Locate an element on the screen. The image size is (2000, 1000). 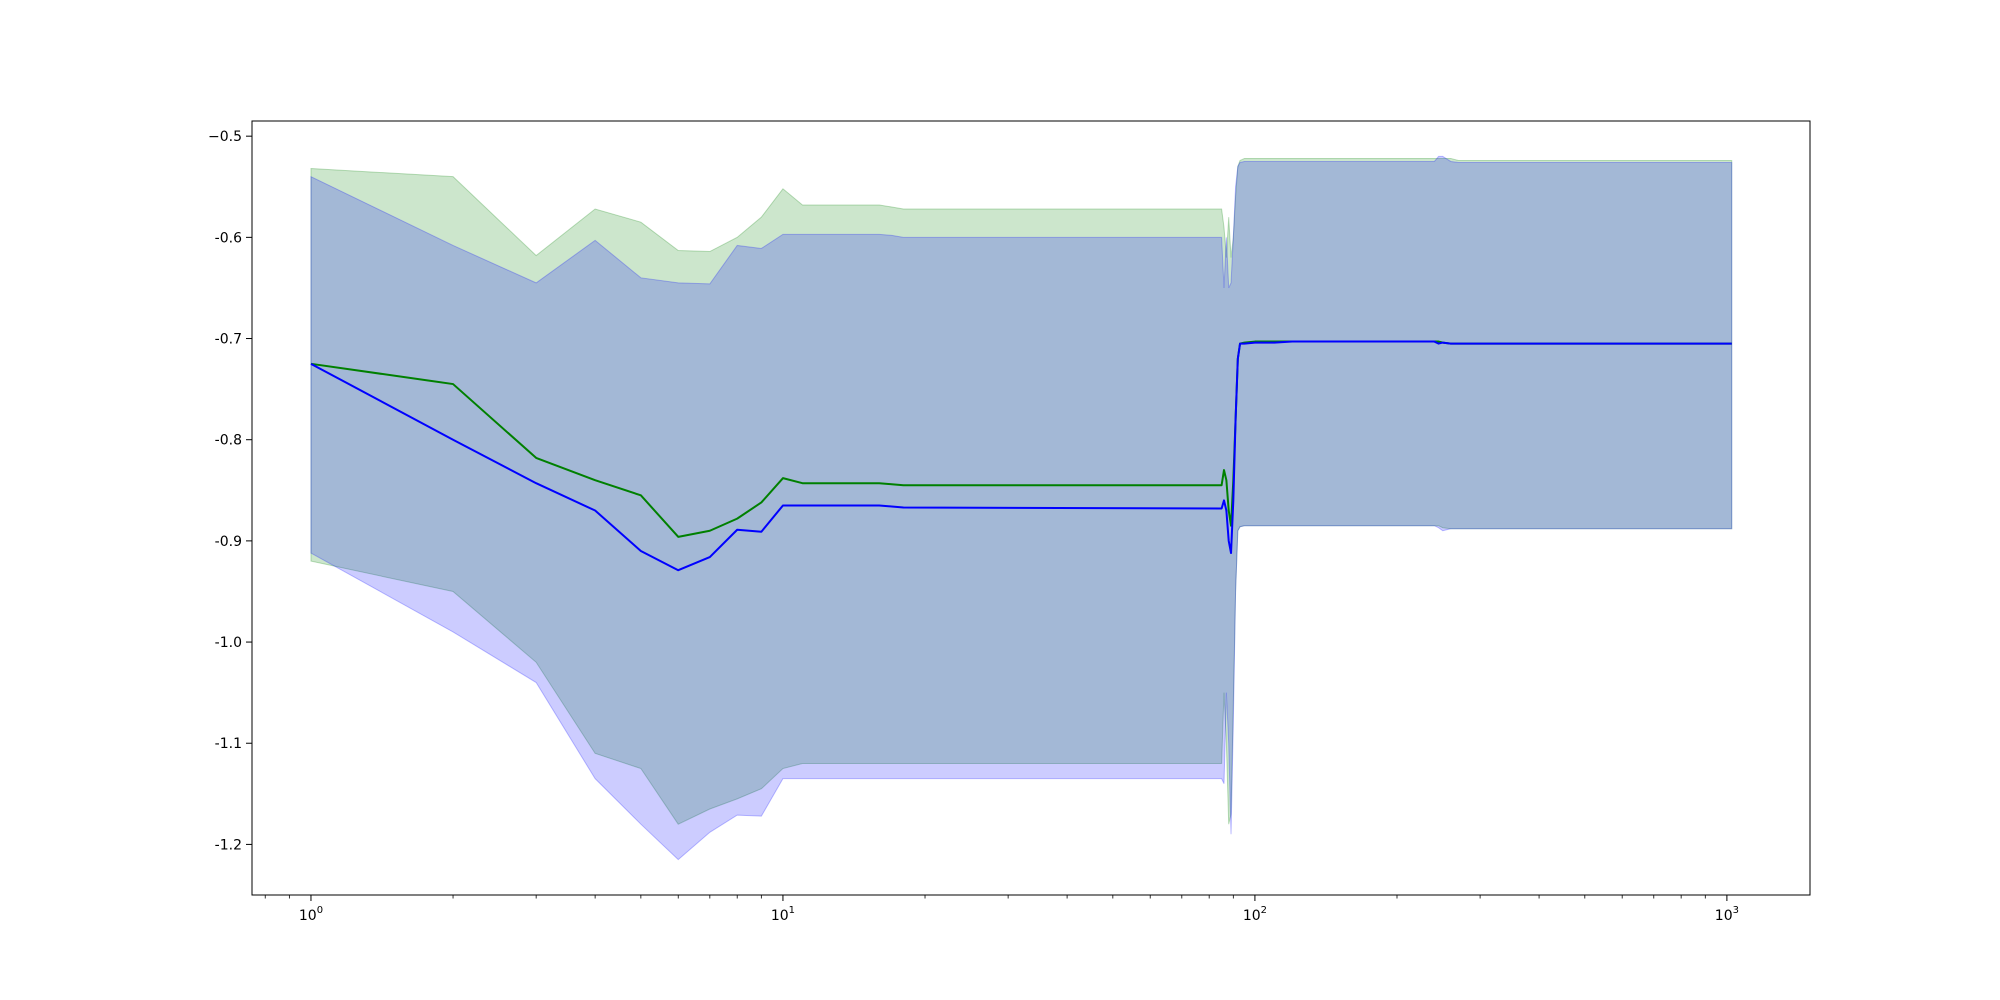
x-tick-label: 10⁰ is located at coordinates (311, 914).